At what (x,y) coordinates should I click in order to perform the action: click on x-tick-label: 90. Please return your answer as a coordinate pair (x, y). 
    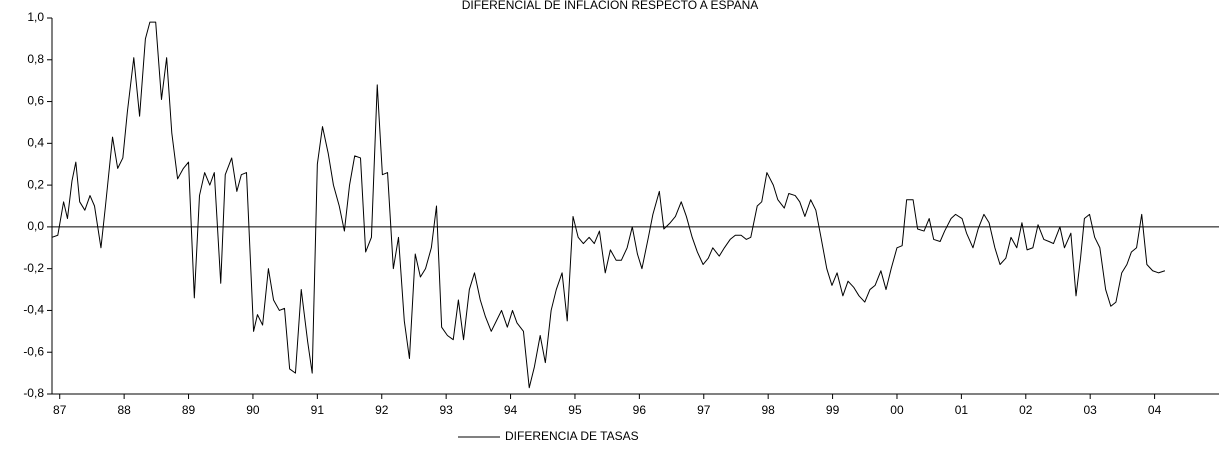
    Looking at the image, I should click on (253, 410).